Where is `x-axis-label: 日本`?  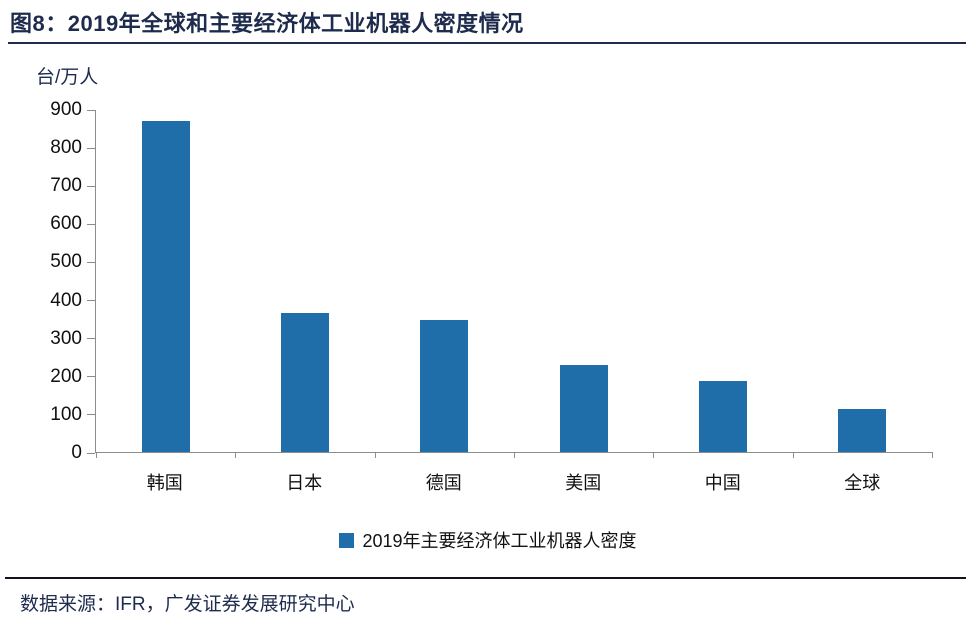
x-axis-label: 日本 is located at coordinates (304, 483).